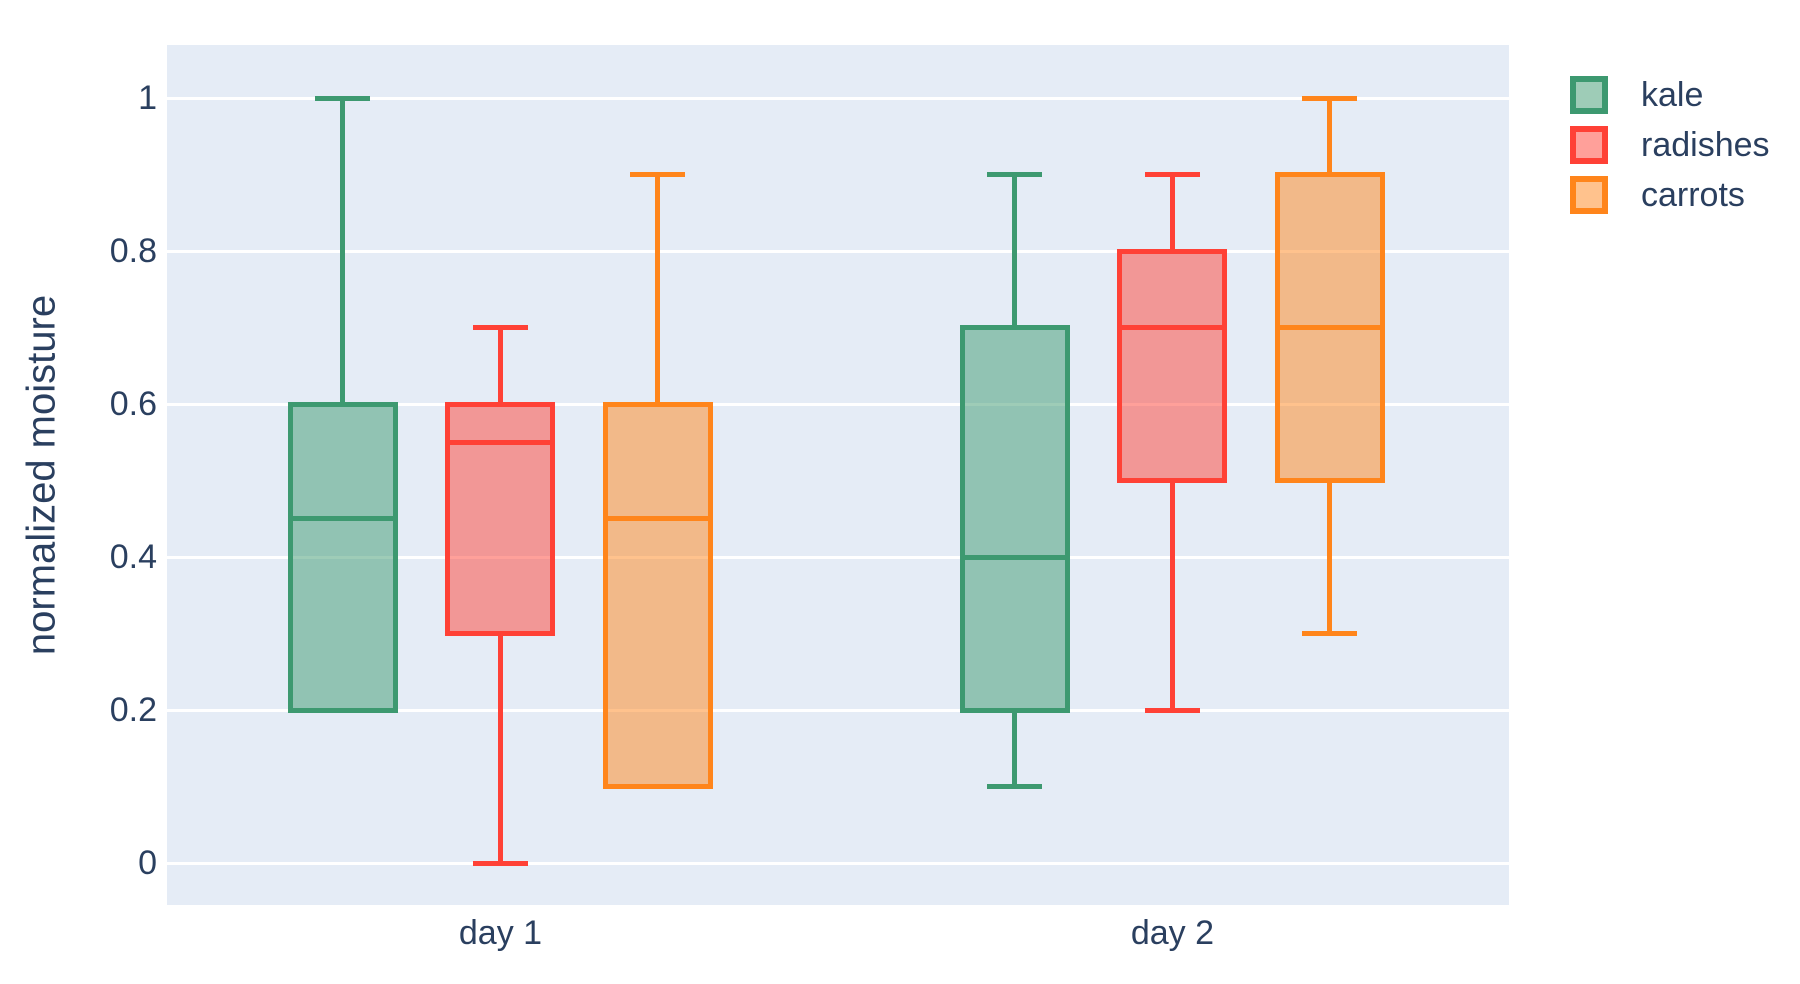  Describe the element at coordinates (838, 404) in the screenshot. I see `gridline-y-0.6` at that location.